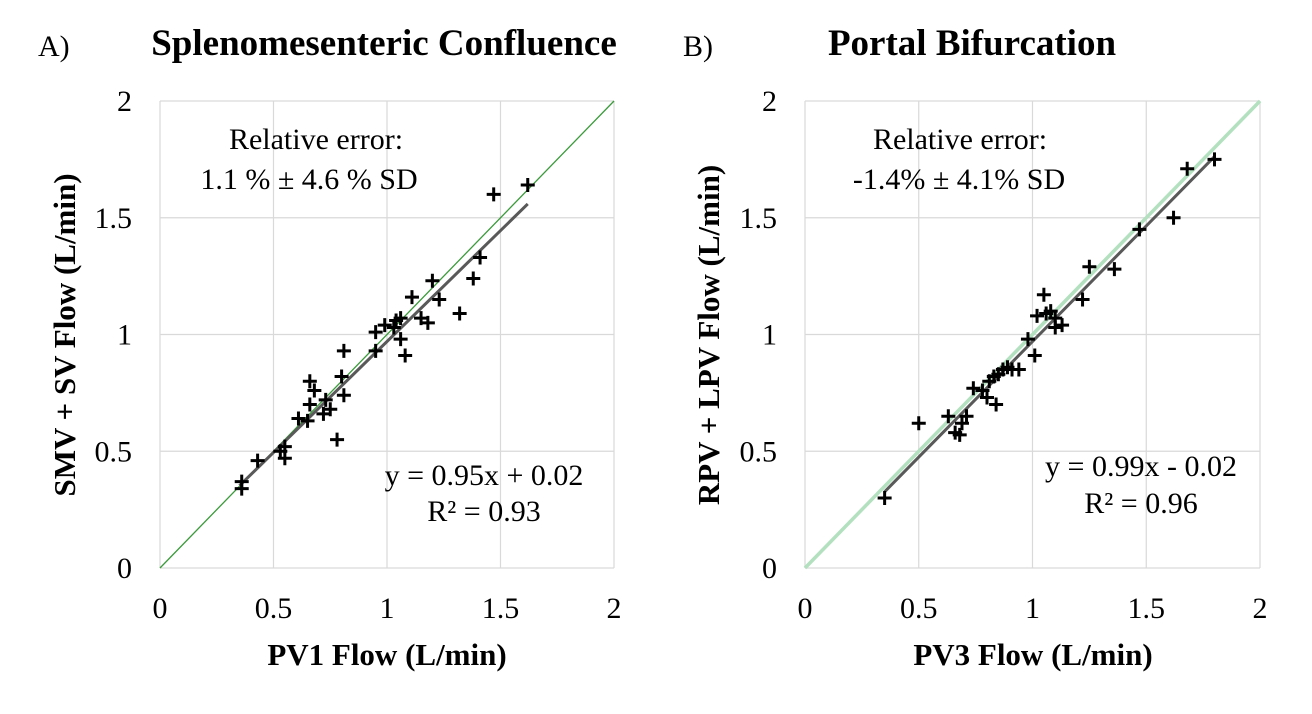 The height and width of the screenshot is (714, 1312). I want to click on panel-b-r-squared: R² = 0.96, so click(1140, 503).